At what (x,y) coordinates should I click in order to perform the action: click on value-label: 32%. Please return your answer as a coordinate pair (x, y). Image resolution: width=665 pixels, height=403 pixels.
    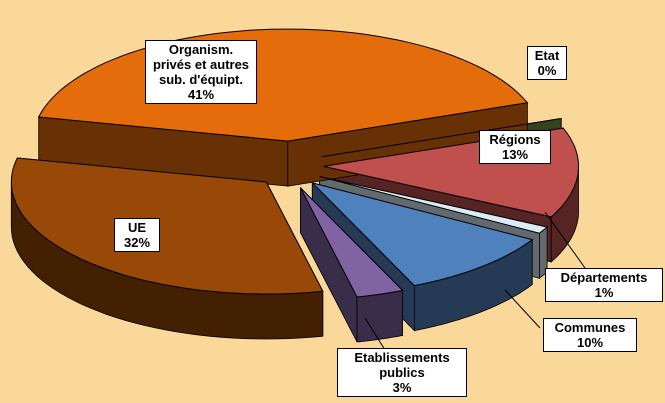
    Looking at the image, I should click on (137, 242).